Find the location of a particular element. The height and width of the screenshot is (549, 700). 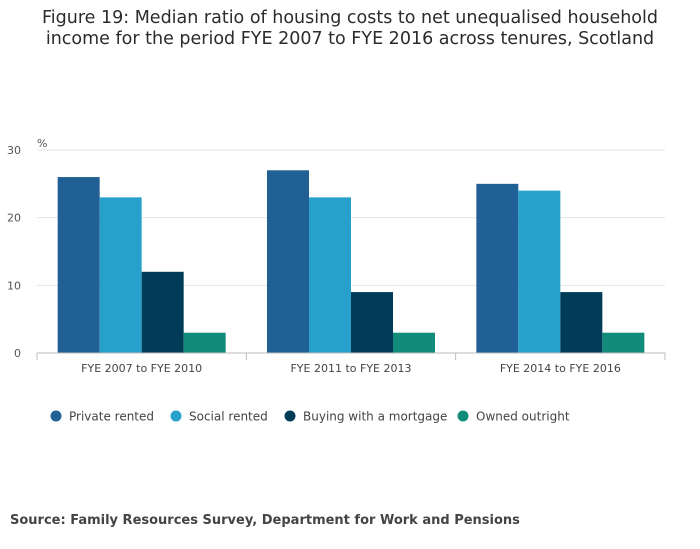

y-tick-label: 0 is located at coordinates (17, 353).